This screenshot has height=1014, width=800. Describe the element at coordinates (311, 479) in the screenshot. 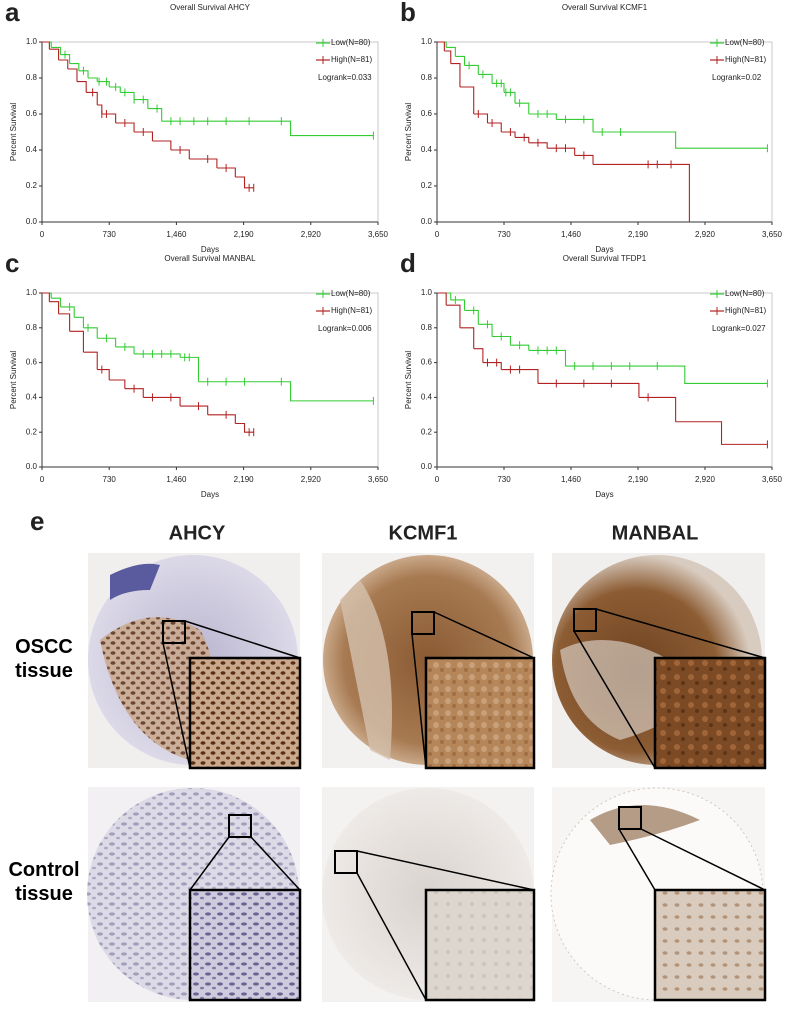

I see `x-tick-label: 2,920` at that location.